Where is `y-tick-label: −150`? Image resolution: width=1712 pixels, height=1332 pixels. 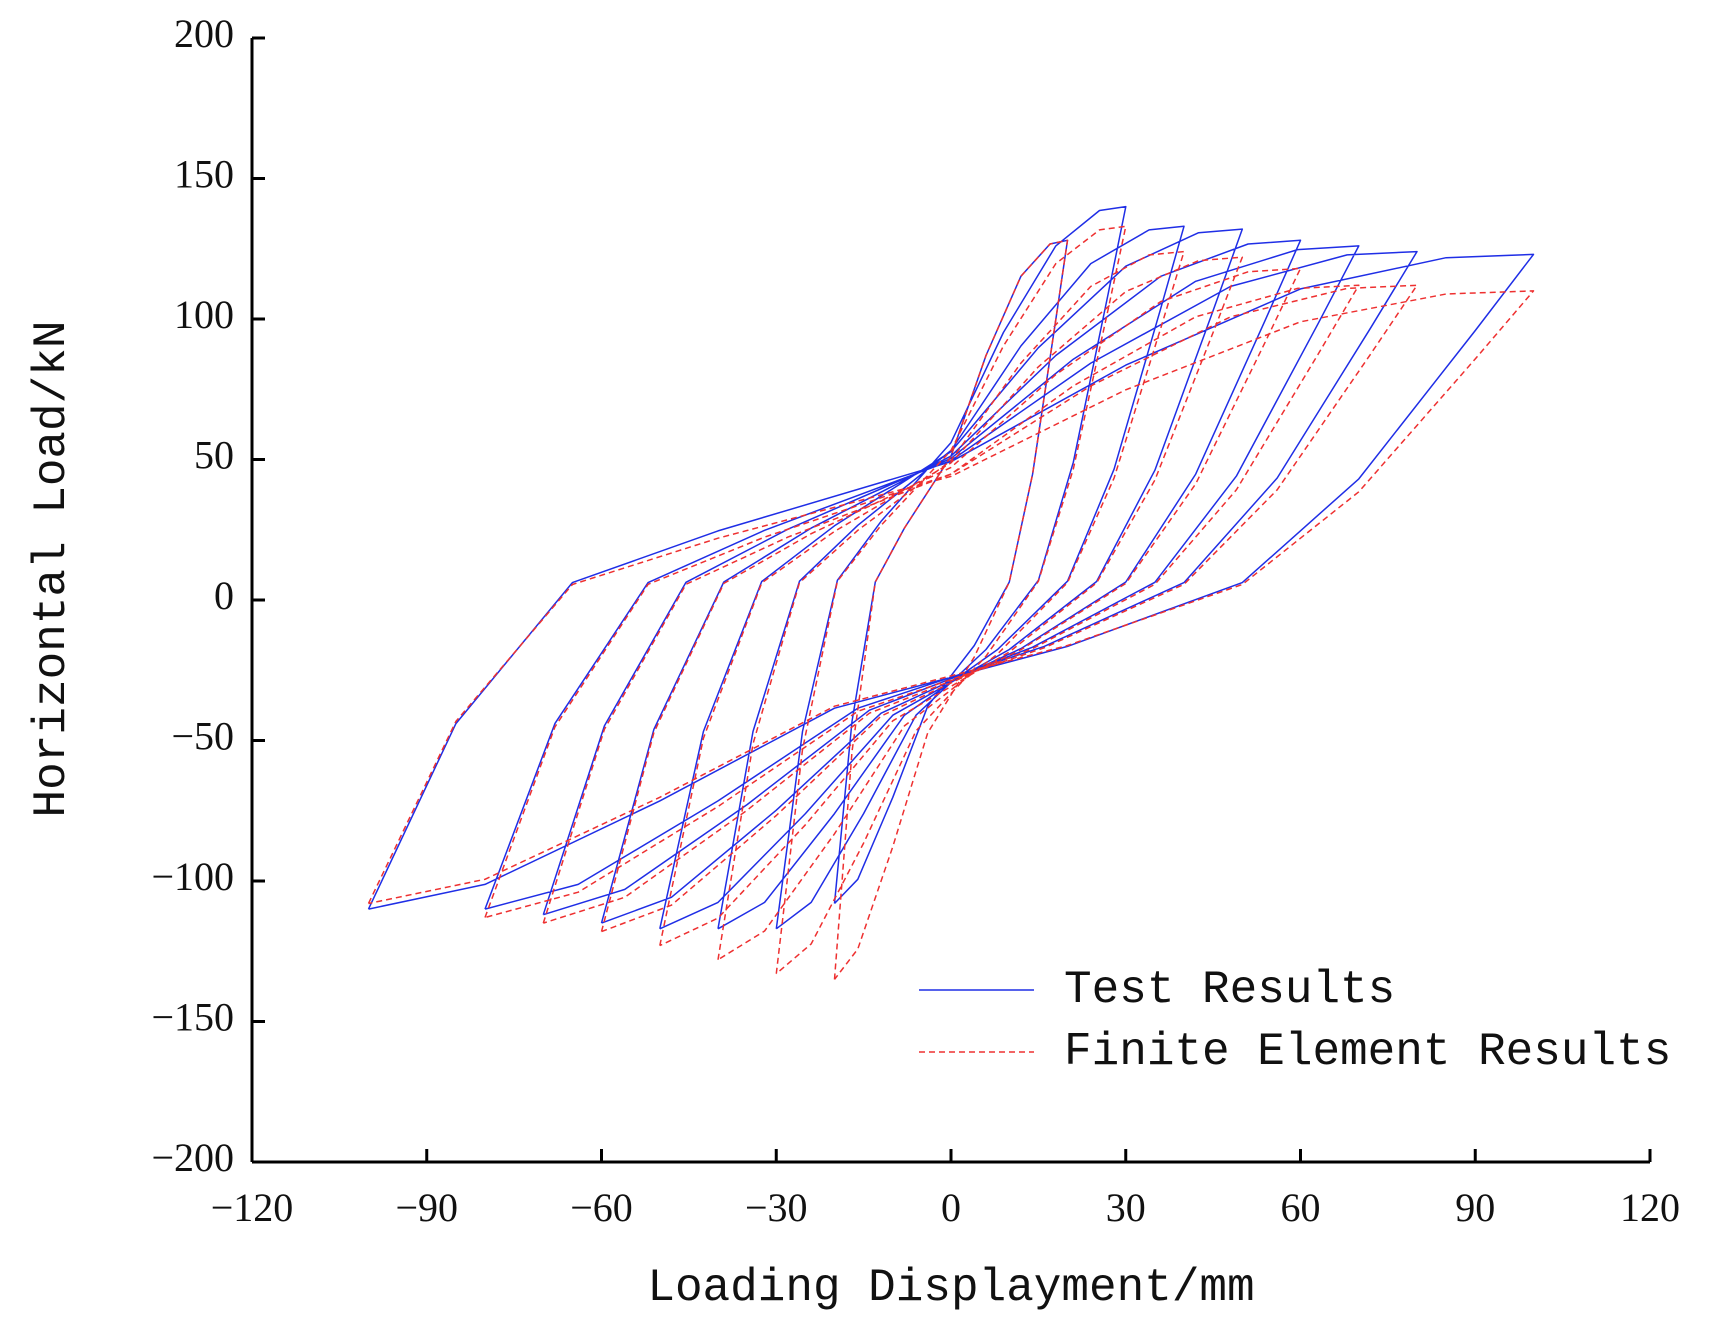
y-tick-label: −150 is located at coordinates (192, 1017).